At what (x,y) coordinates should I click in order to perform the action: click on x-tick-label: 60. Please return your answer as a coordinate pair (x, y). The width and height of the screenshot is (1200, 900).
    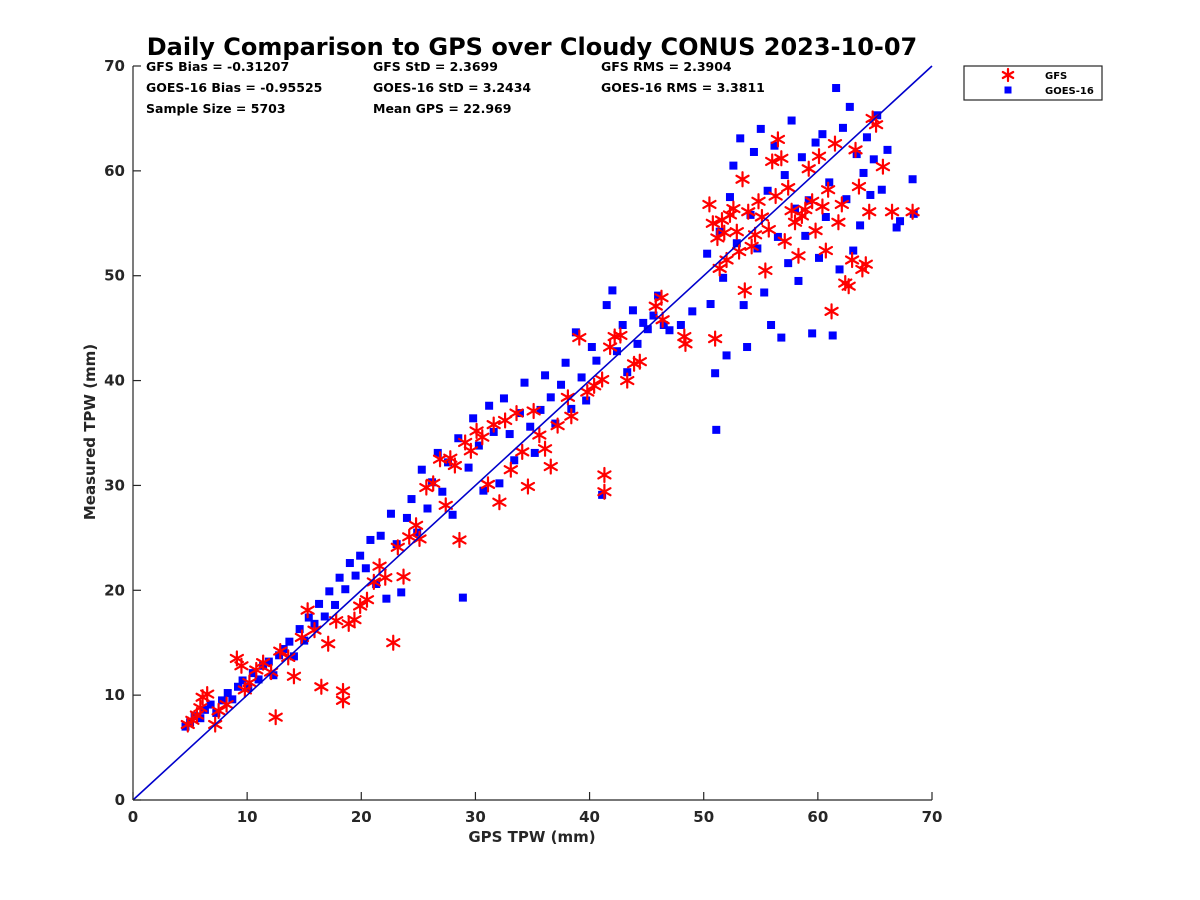
    Looking at the image, I should click on (817, 817).